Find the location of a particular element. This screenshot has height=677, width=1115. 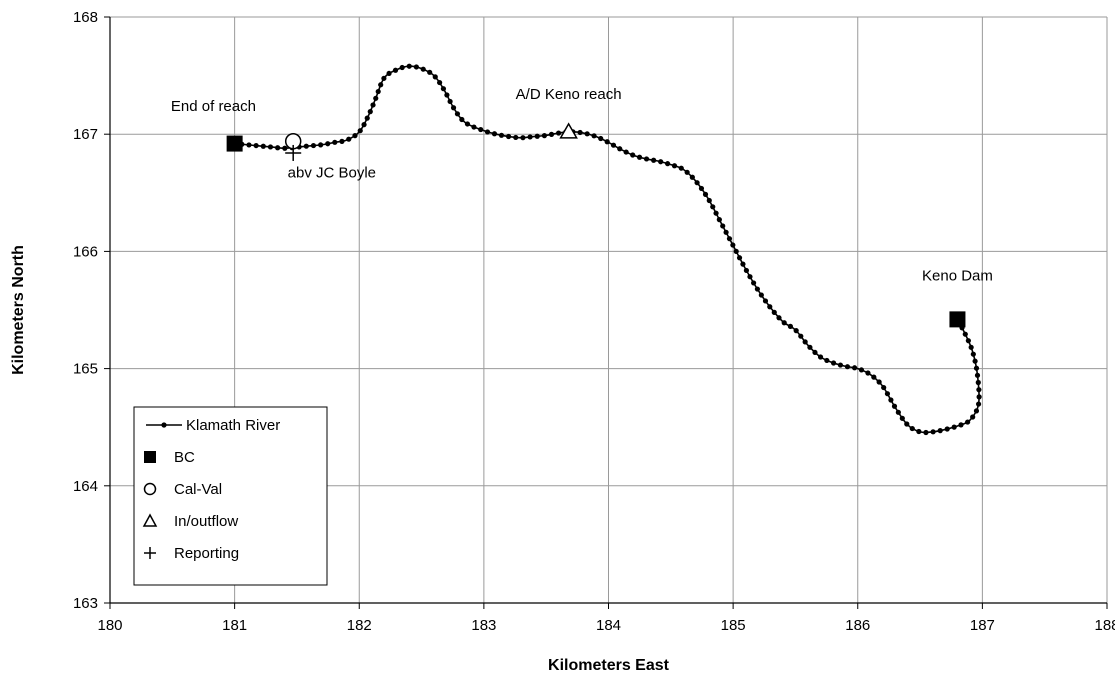

x-tick-label: 184 is located at coordinates (608, 625).